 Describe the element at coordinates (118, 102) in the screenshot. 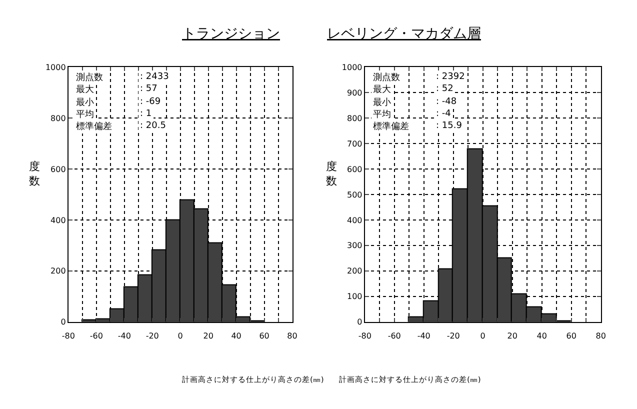

I see `text: 最小 : -69` at that location.